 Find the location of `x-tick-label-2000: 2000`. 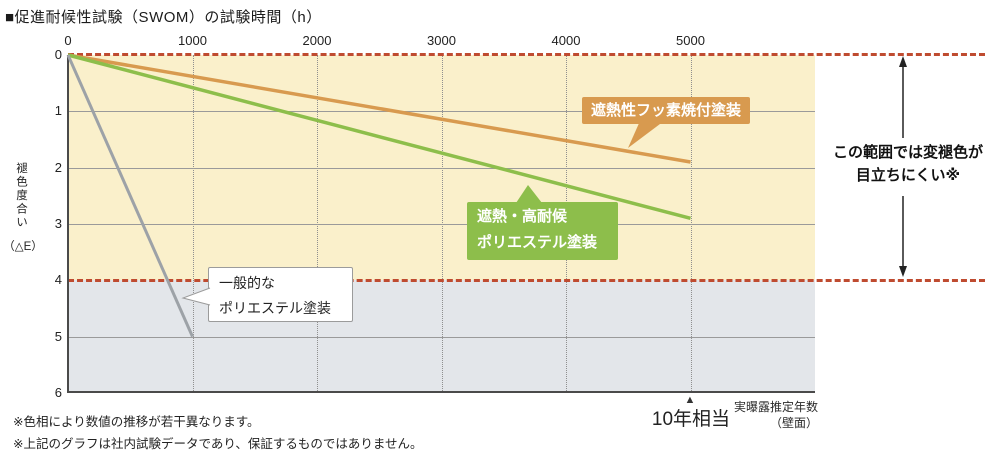

x-tick-label-2000: 2000 is located at coordinates (317, 40).